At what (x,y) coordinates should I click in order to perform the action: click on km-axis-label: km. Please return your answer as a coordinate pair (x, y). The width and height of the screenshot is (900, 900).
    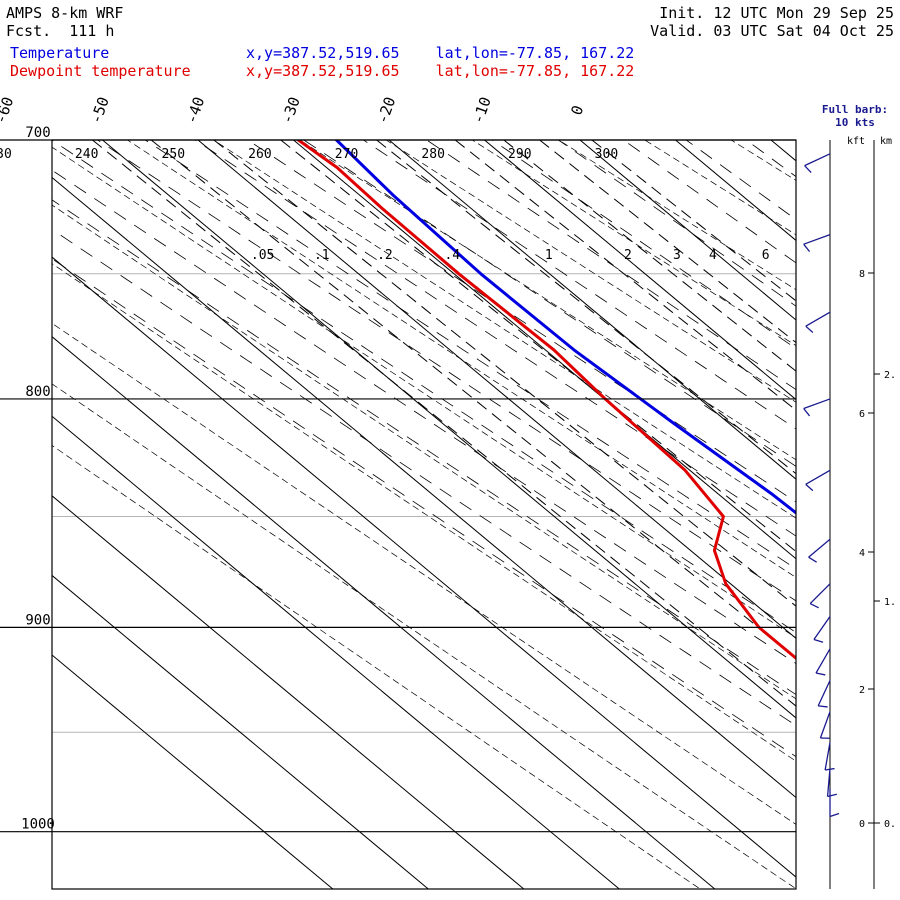
    Looking at the image, I should click on (886, 141).